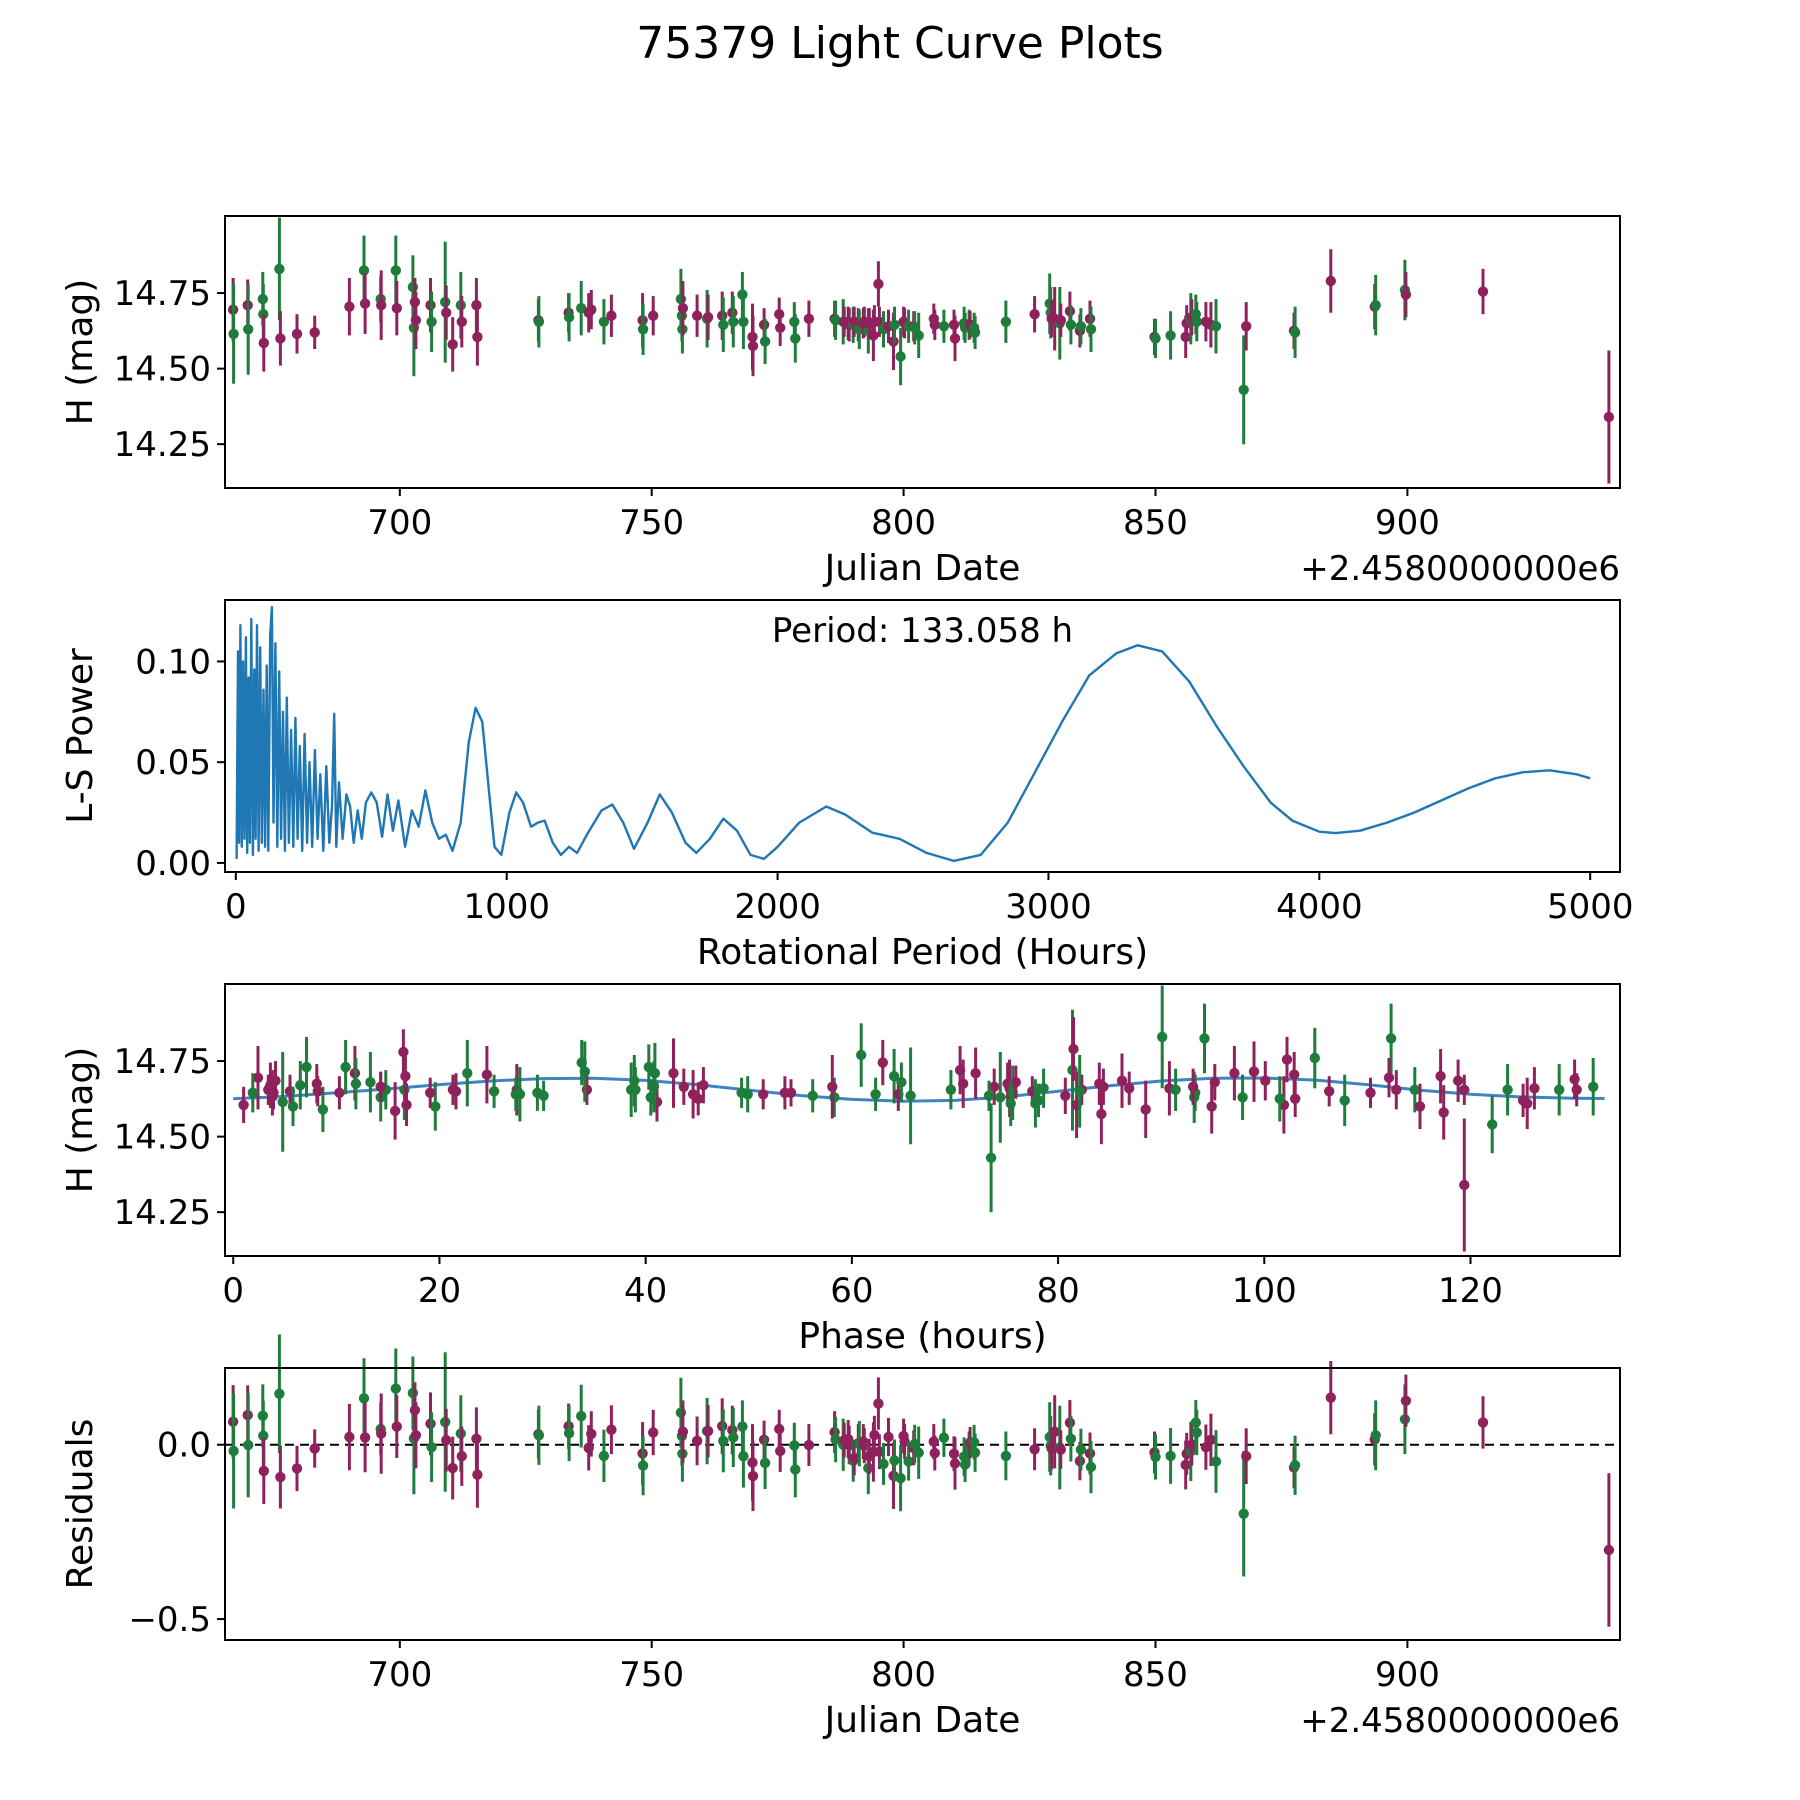 This screenshot has height=1800, width=1800. What do you see at coordinates (1048, 907) in the screenshot?
I see `x-tick-label: 3000` at bounding box center [1048, 907].